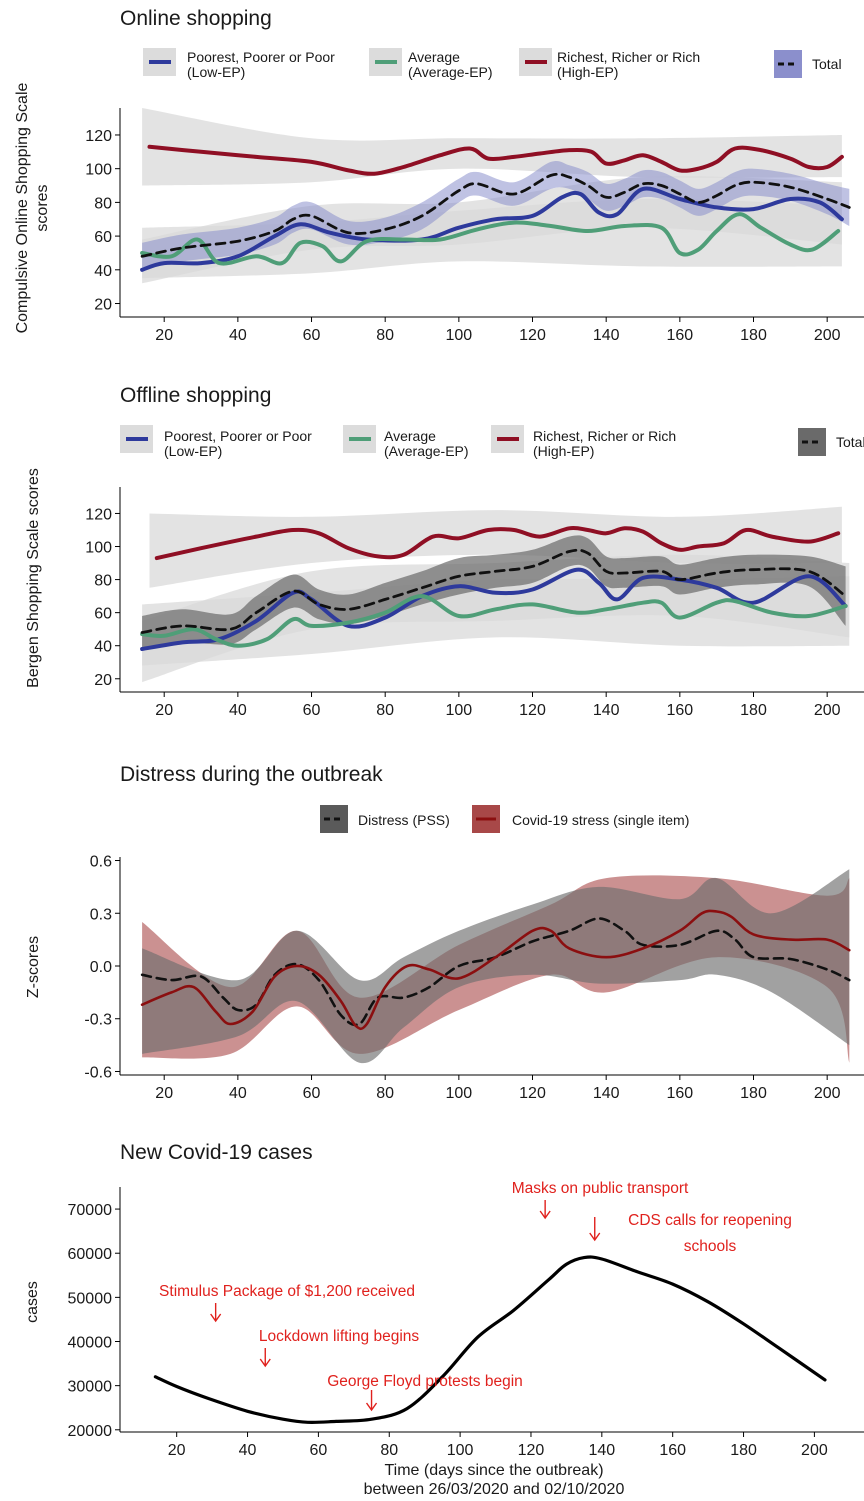 The height and width of the screenshot is (1501, 864). I want to click on band-total, so click(496, 215).